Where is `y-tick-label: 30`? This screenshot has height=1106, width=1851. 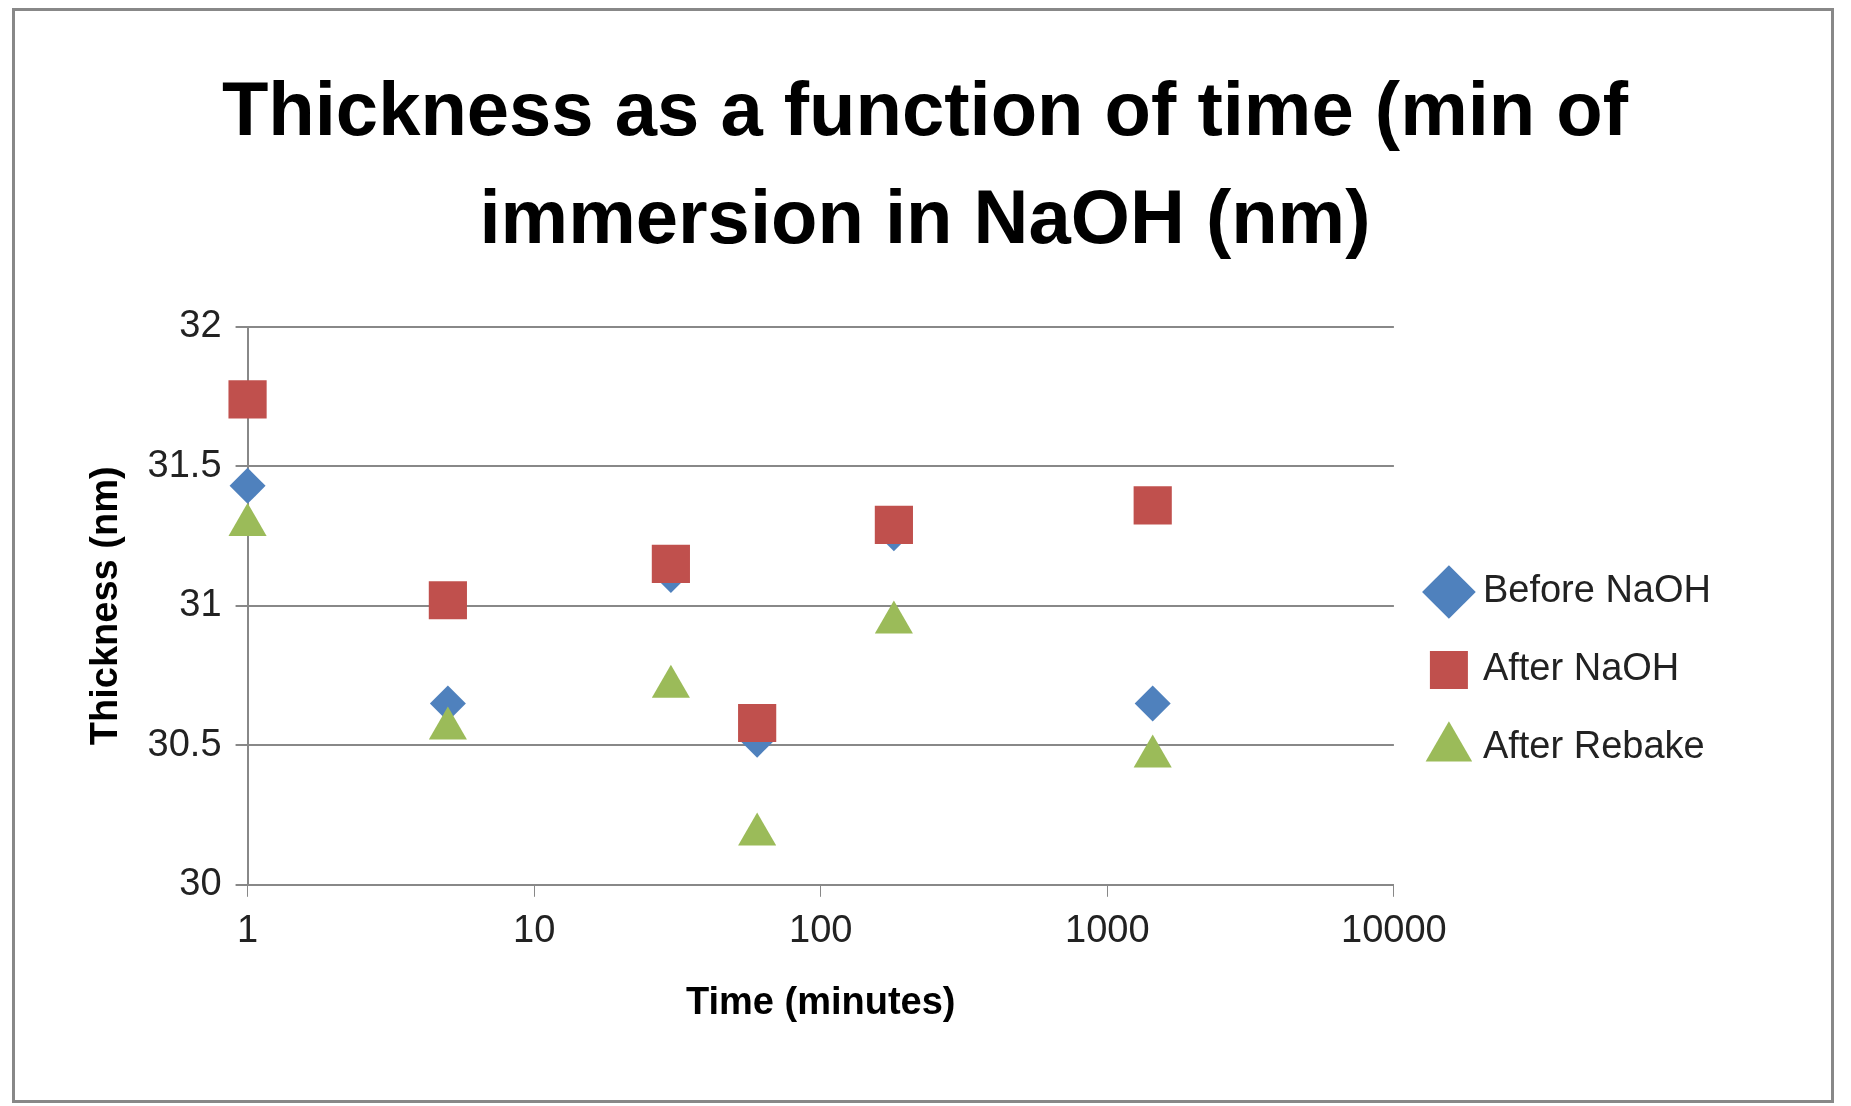 y-tick-label: 30 is located at coordinates (200, 882).